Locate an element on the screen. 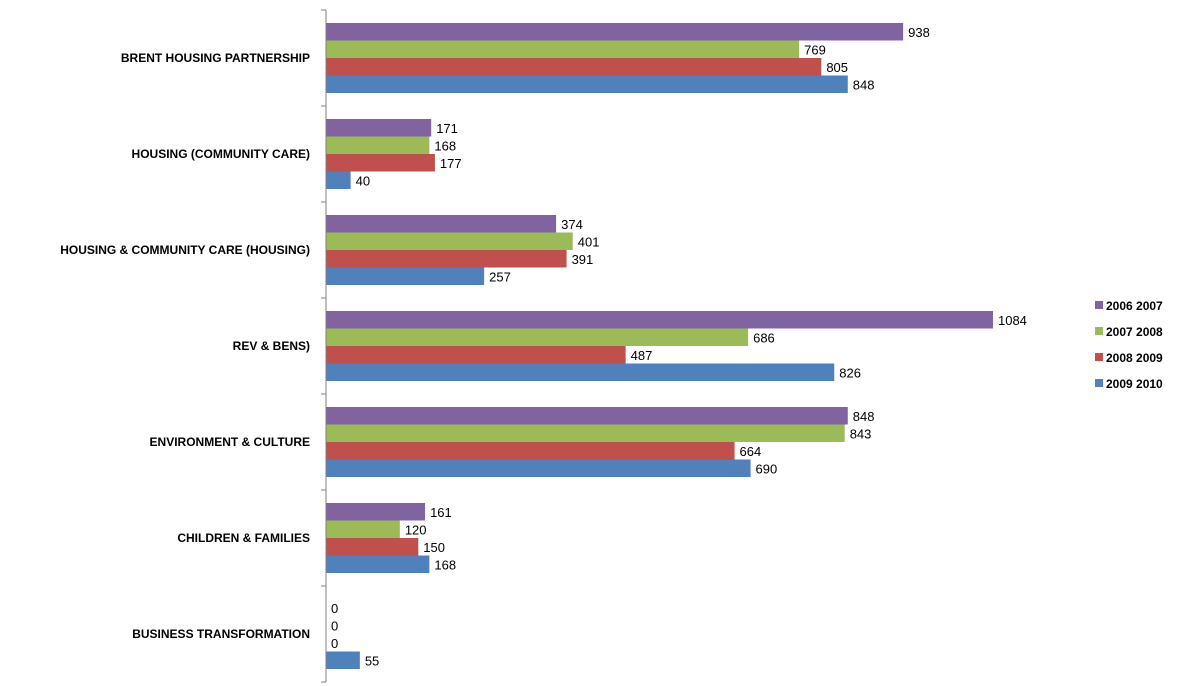 This screenshot has width=1186, height=686. data-label: 120 is located at coordinates (416, 529).